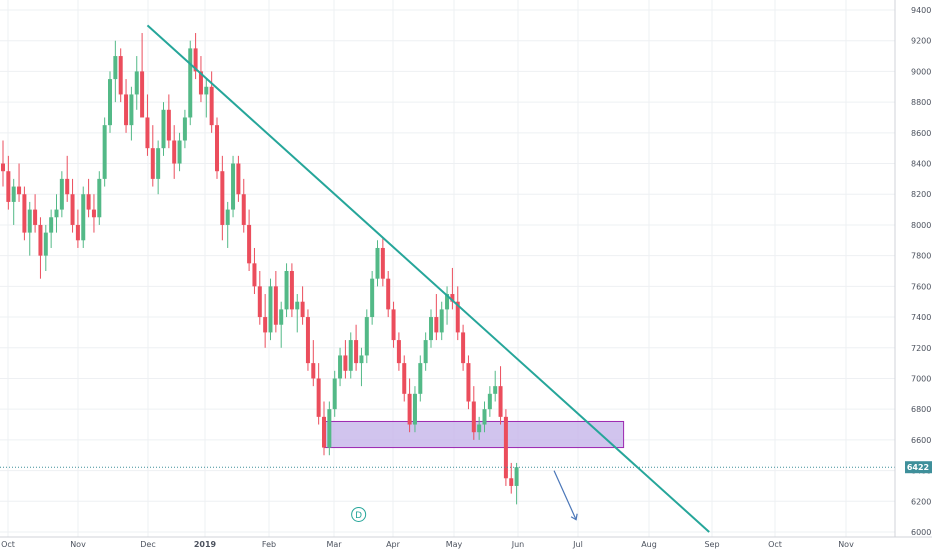 This screenshot has height=554, width=932. What do you see at coordinates (775, 544) in the screenshot?
I see `x-tick-label: Oct` at bounding box center [775, 544].